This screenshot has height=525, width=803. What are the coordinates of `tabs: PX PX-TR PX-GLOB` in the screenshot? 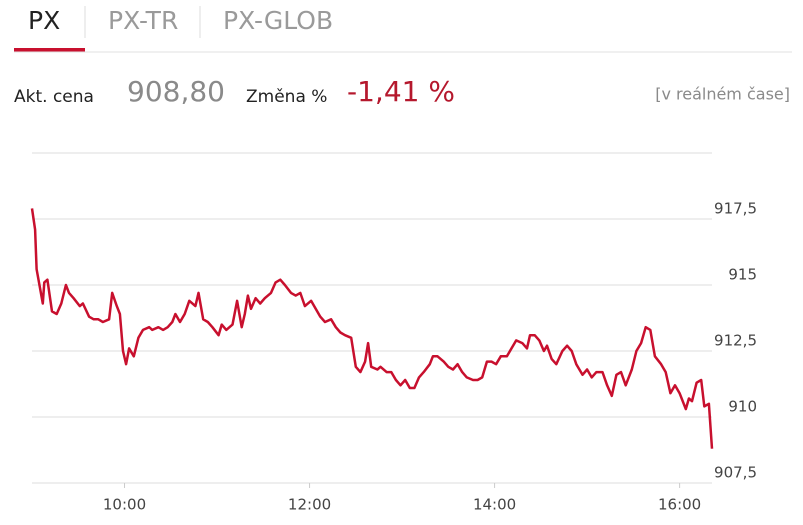 It's located at (173, 29).